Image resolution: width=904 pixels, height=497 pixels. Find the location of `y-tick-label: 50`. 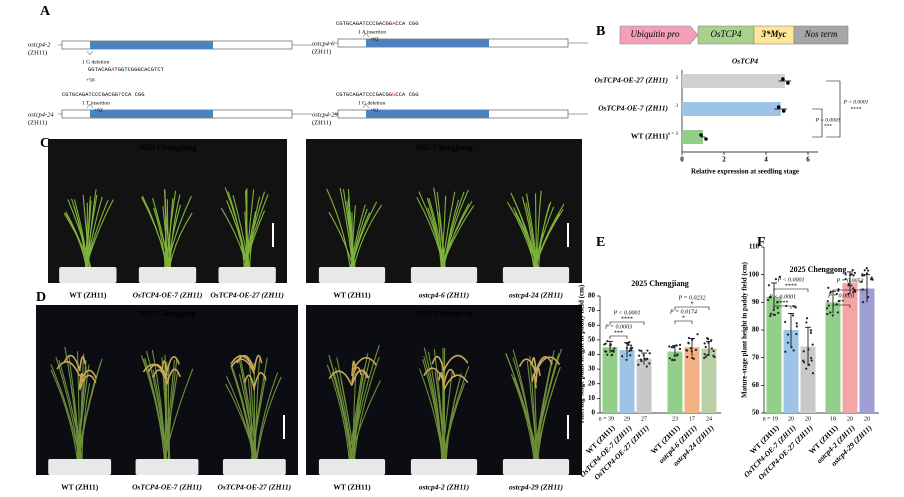

y-tick-label: 50 is located at coordinates (592, 339).